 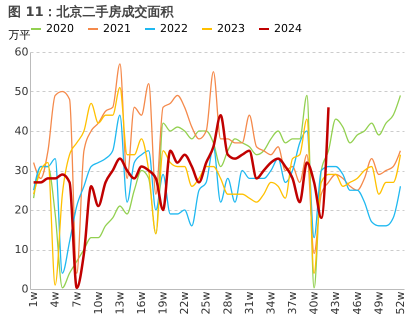 What do you see at coordinates (379, 303) in the screenshot?
I see `x-tick-label: 49w` at bounding box center [379, 303].